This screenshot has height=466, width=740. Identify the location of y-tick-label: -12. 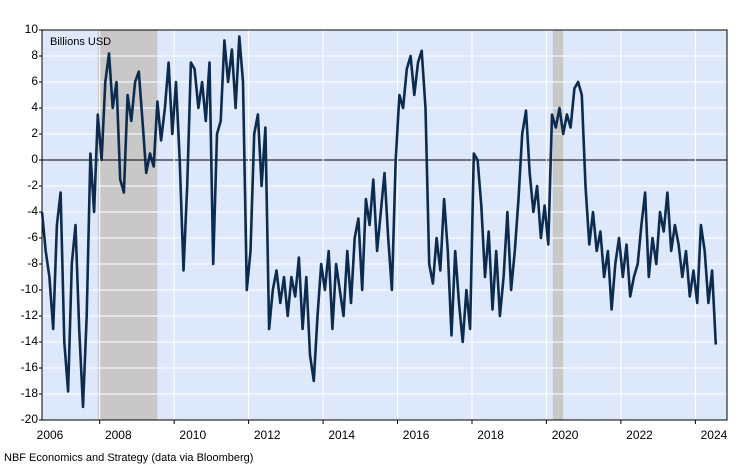
(30, 315).